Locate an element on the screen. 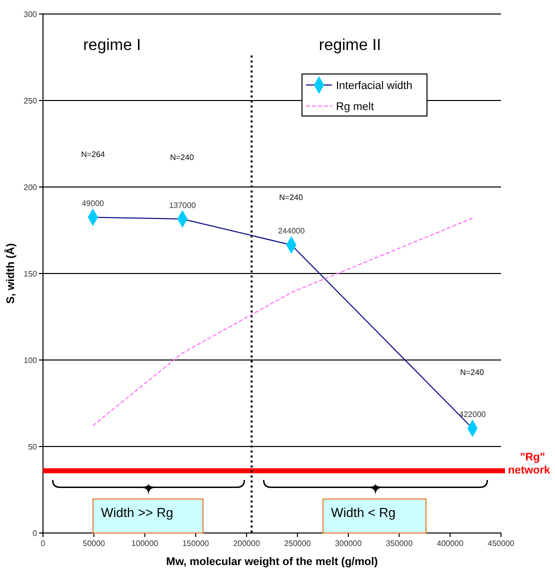 This screenshot has width=555, height=569. annotation: N=264 is located at coordinates (93, 154).